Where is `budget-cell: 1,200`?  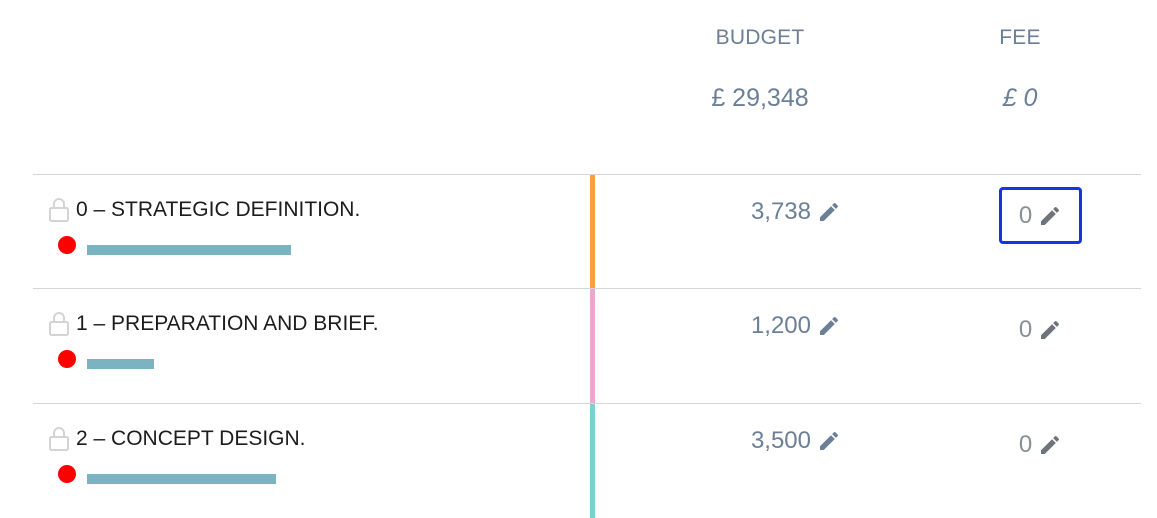
budget-cell: 1,200 is located at coordinates (796, 326).